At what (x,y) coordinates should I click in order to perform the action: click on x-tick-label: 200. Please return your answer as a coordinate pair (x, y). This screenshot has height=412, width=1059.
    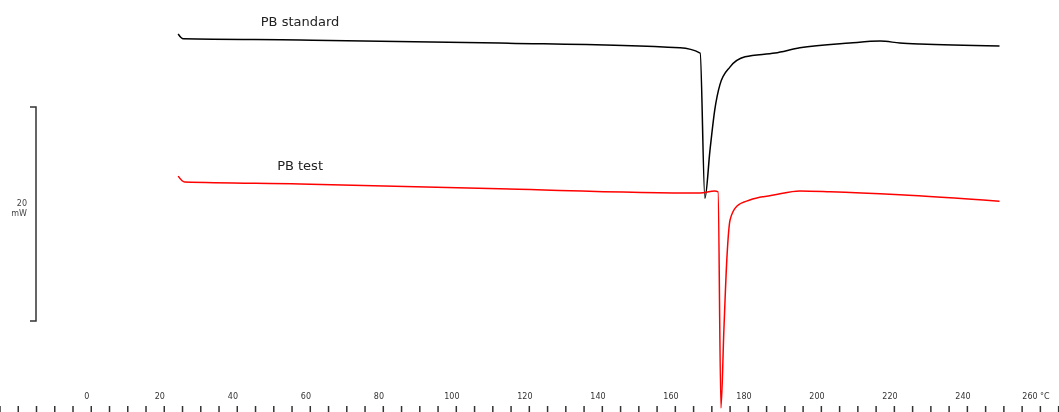
    Looking at the image, I should click on (817, 396).